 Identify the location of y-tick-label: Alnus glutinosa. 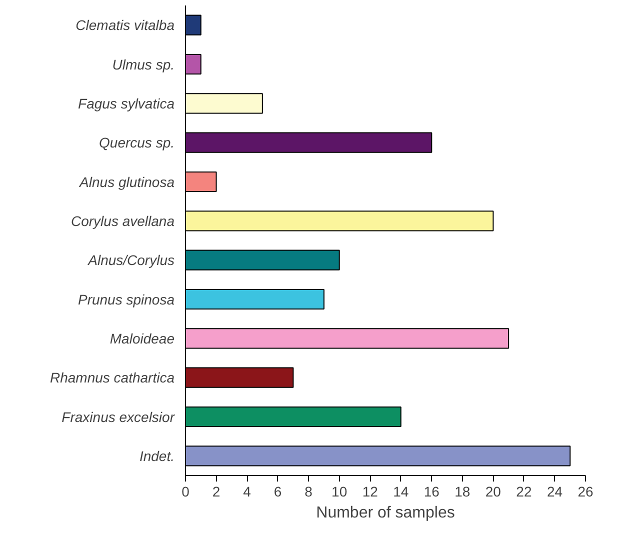
(126, 182).